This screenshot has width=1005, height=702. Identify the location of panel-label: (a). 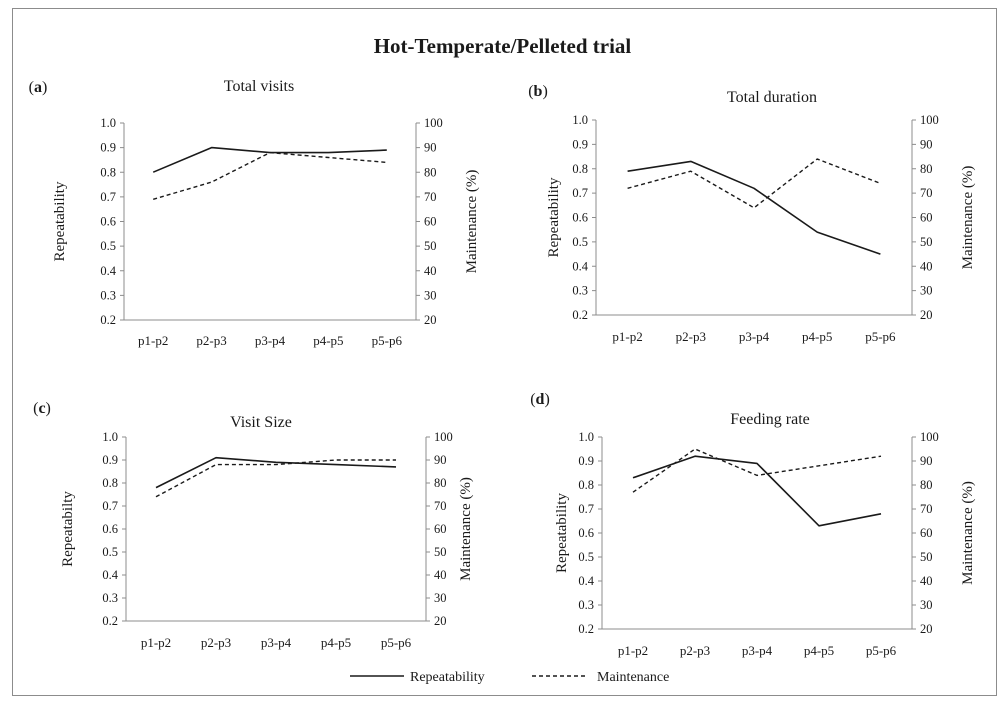
(38, 87).